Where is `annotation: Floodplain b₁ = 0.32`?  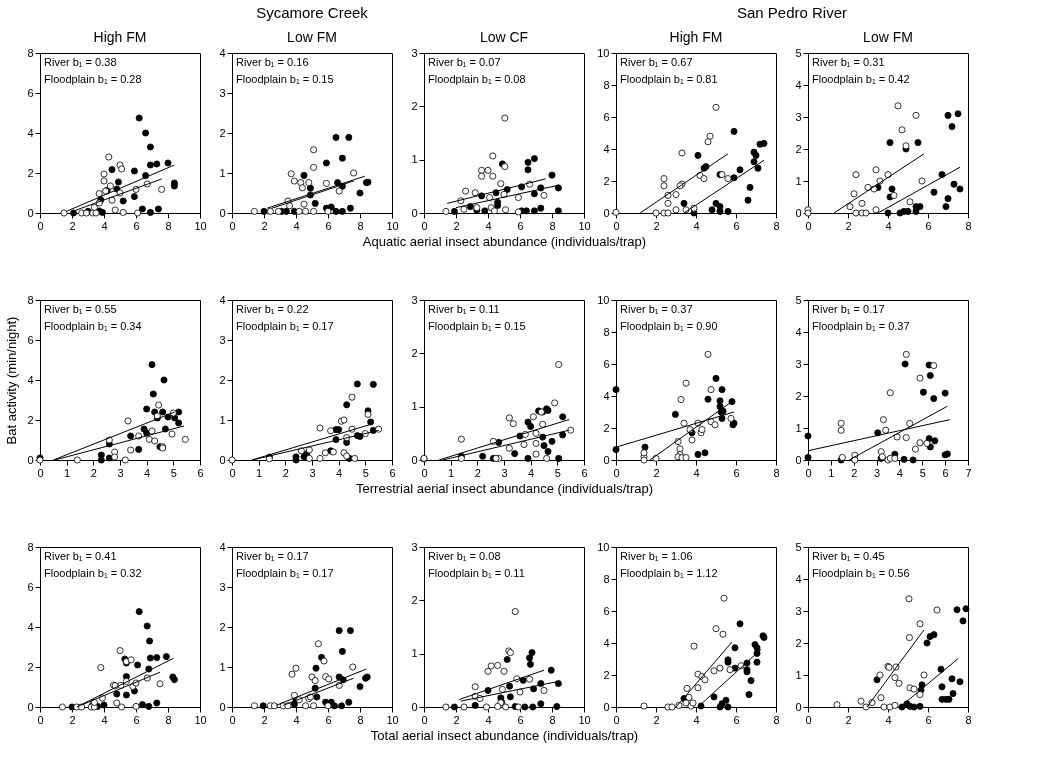 annotation: Floodplain b₁ = 0.32 is located at coordinates (93, 573).